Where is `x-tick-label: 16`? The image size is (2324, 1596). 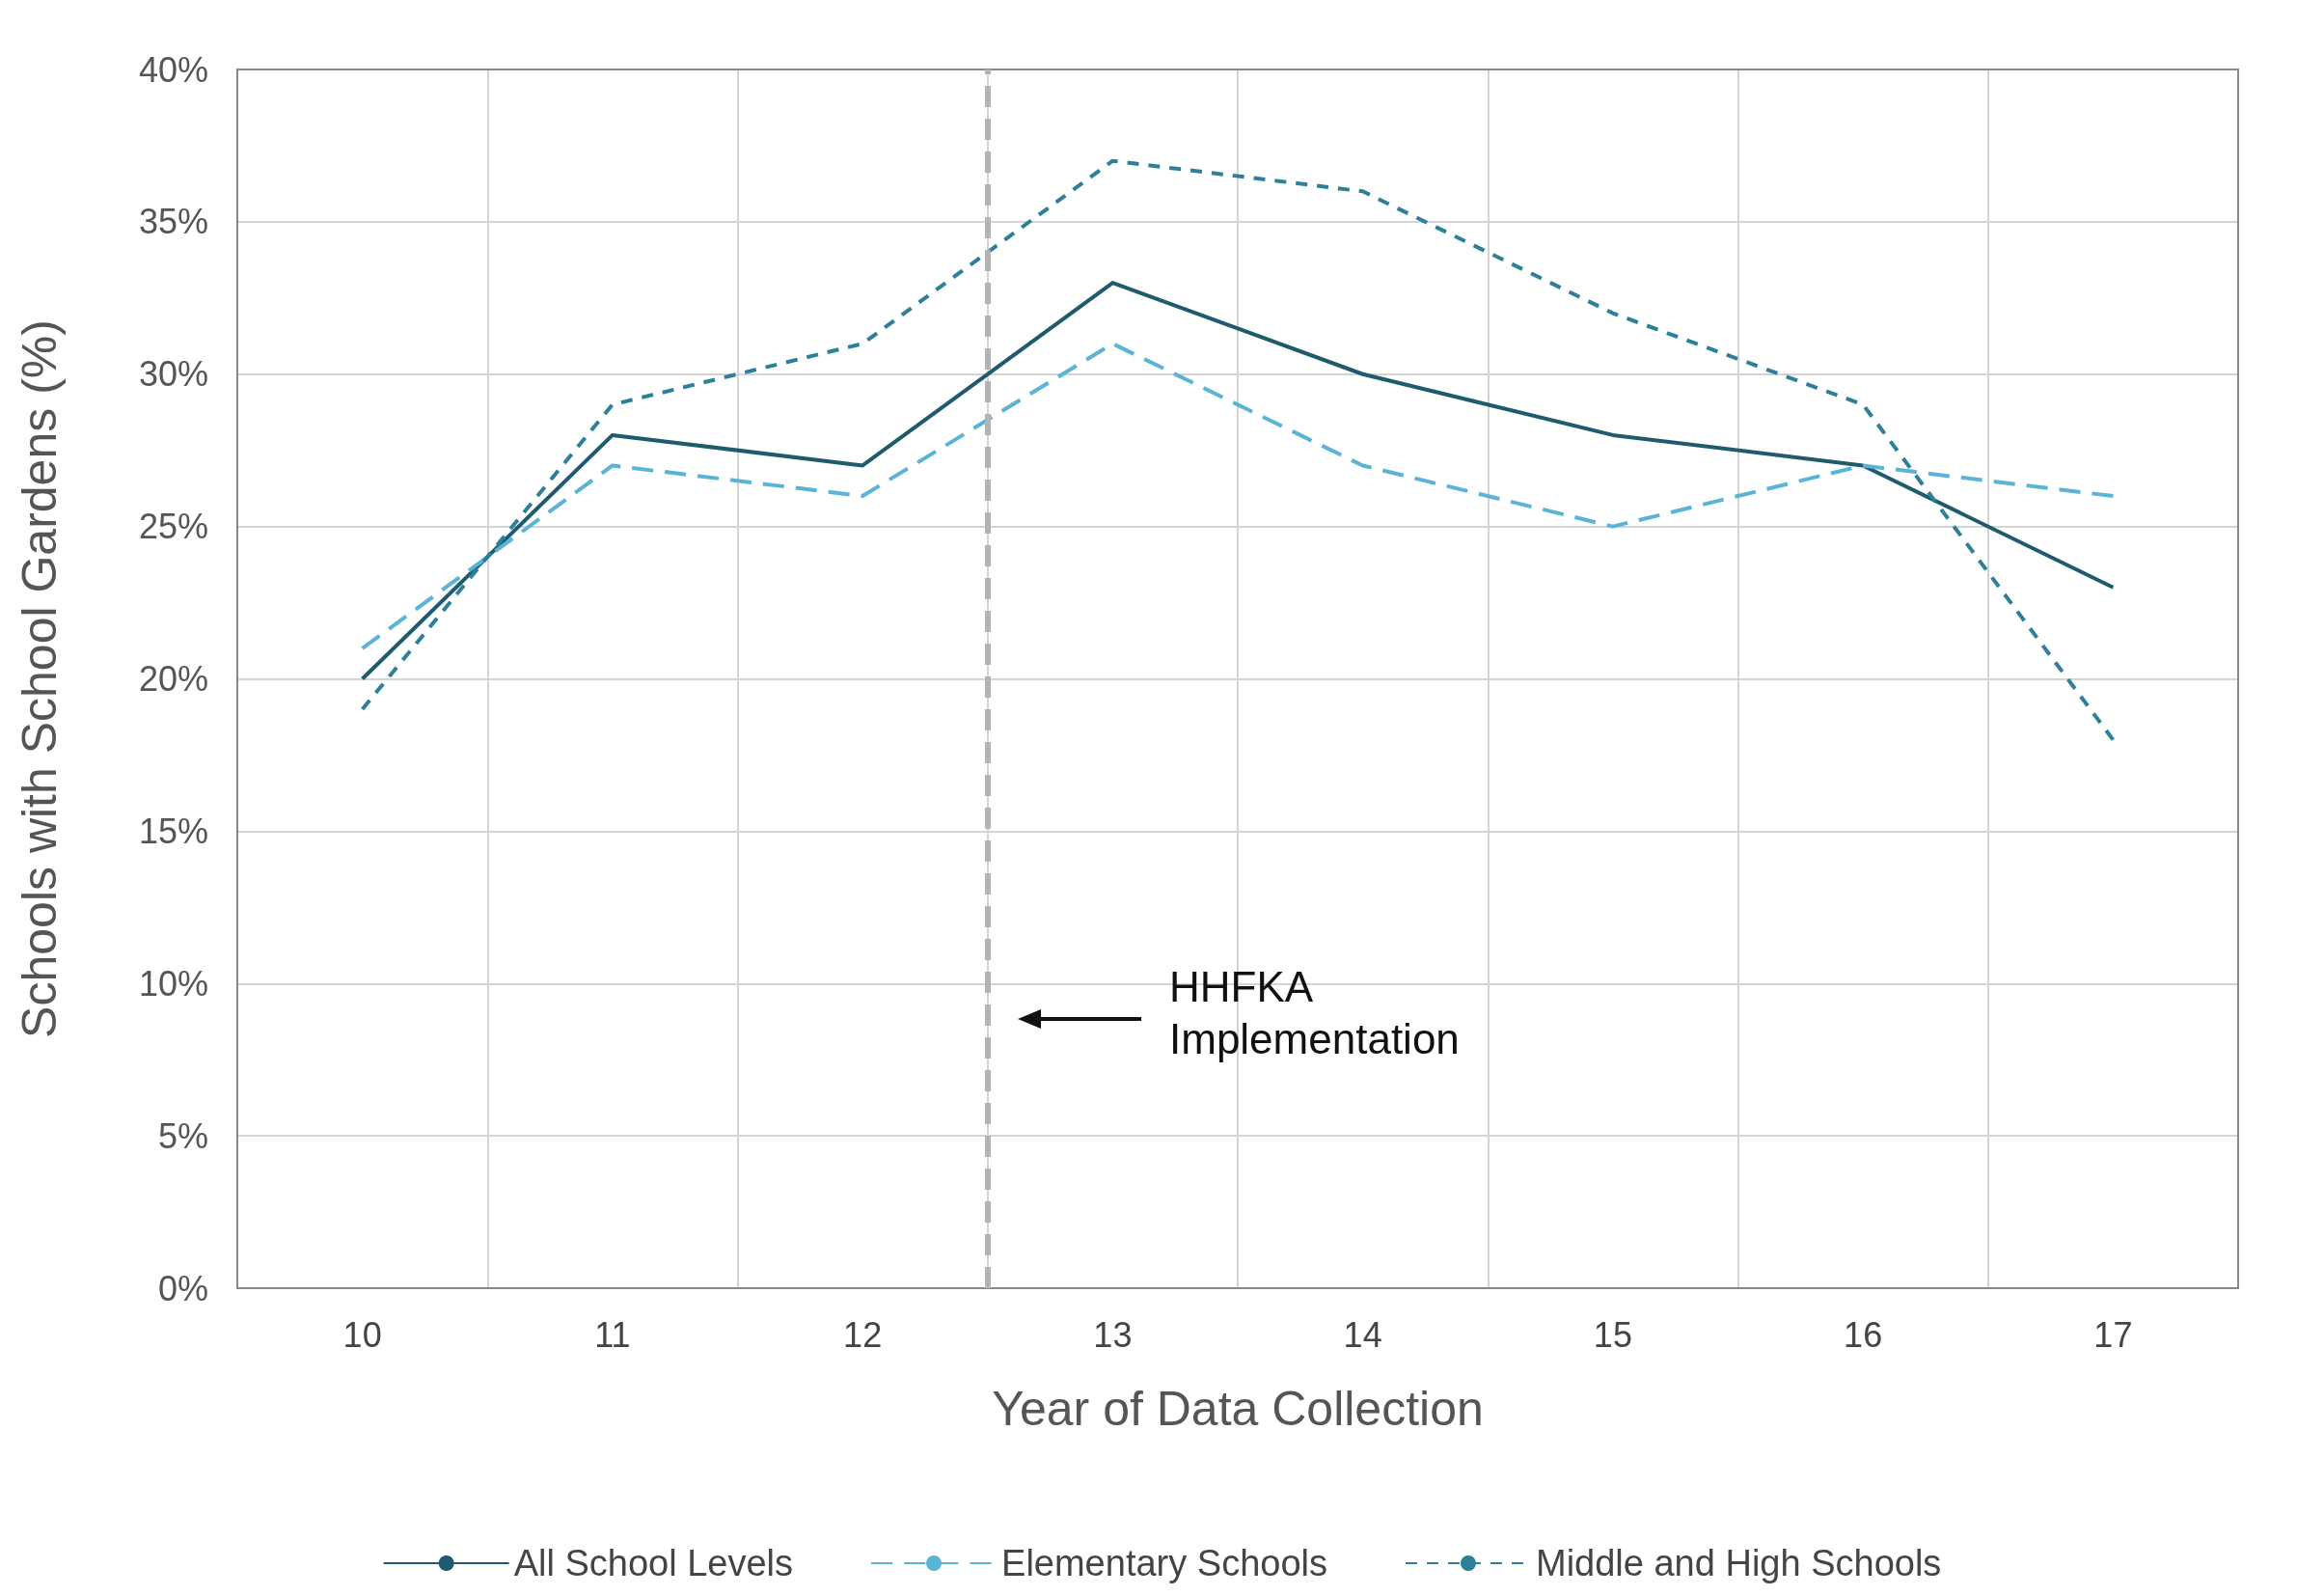
x-tick-label: 16 is located at coordinates (1863, 1334).